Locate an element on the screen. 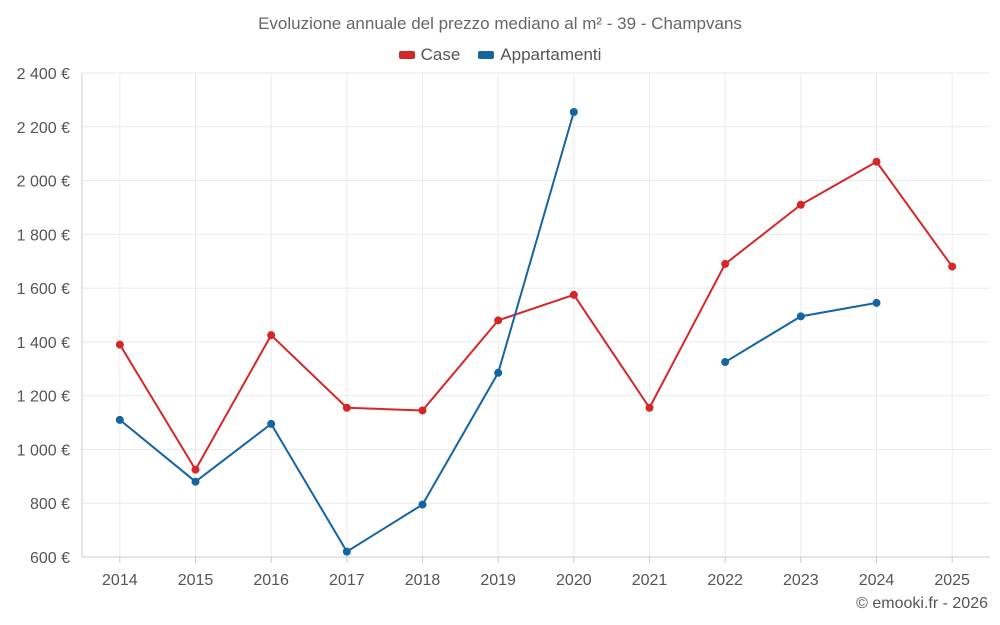 This screenshot has width=1000, height=625. y-tick-label: 1 000 € is located at coordinates (43, 450).